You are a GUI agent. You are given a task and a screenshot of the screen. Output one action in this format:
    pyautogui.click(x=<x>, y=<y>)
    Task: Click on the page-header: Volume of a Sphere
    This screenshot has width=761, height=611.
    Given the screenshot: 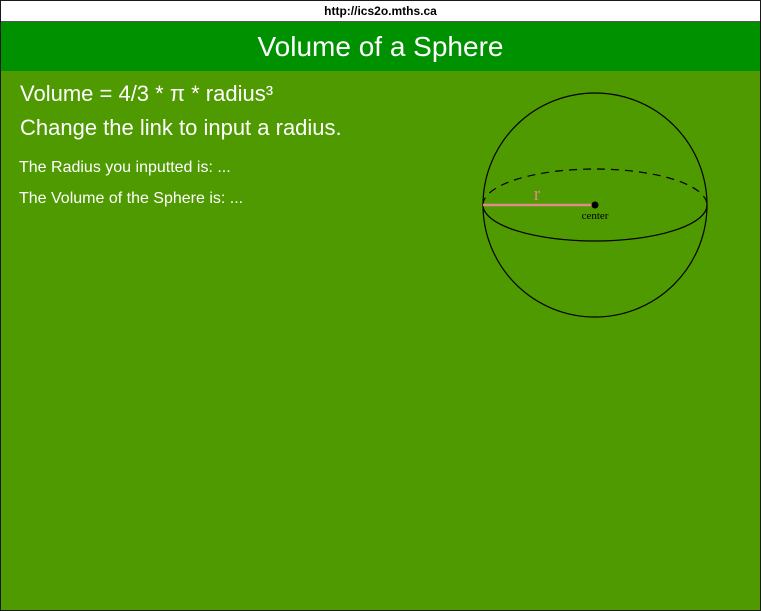 What is the action you would take?
    pyautogui.click(x=380, y=46)
    